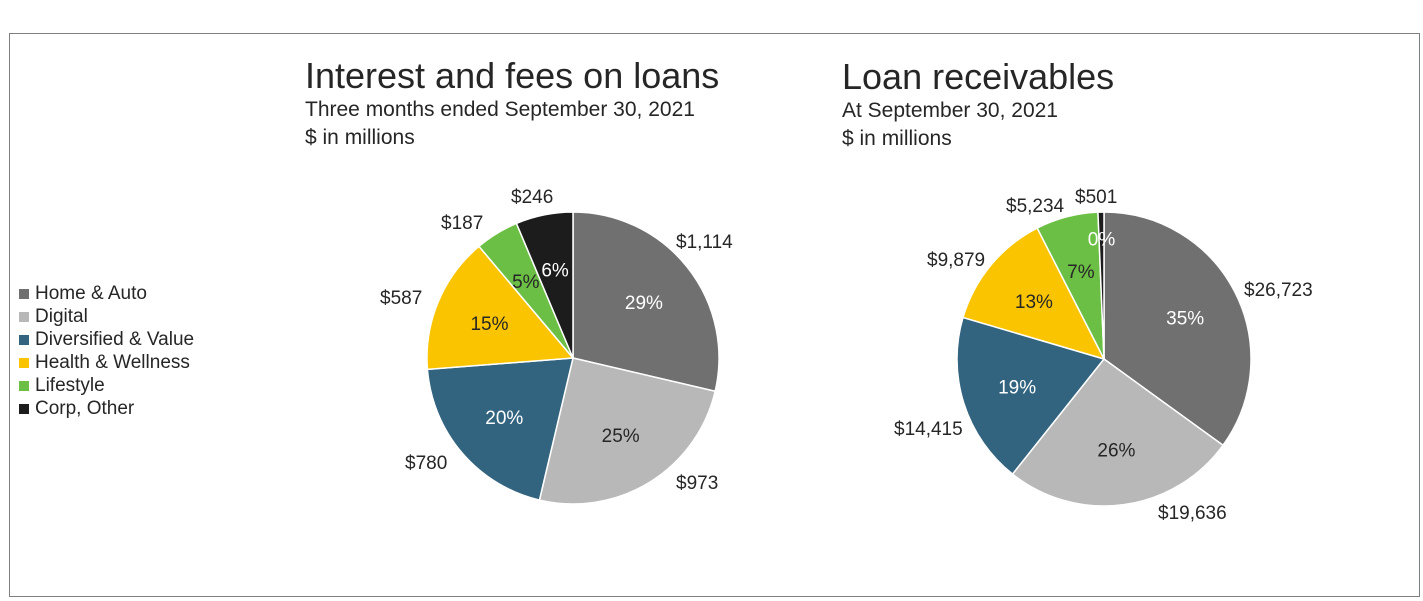  Describe the element at coordinates (1081, 272) in the screenshot. I see `pie-percent-label: 7%` at that location.